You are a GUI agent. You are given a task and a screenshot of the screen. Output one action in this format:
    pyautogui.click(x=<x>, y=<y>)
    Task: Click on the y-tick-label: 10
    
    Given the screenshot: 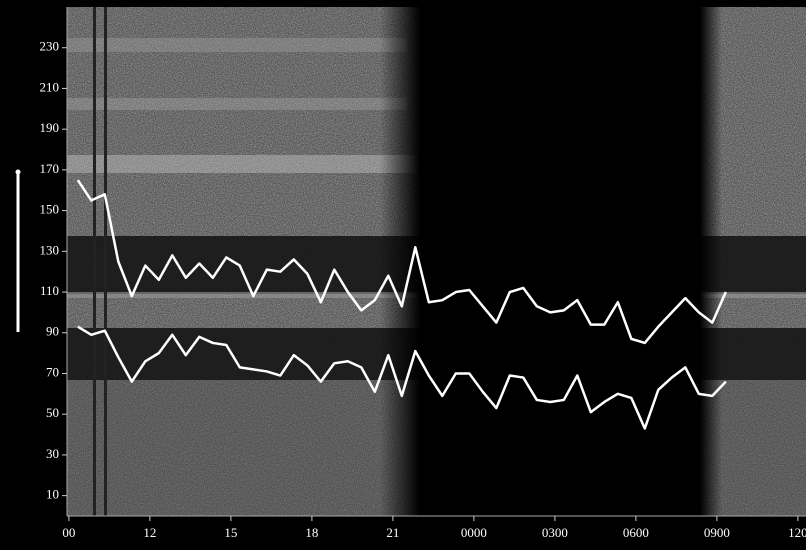 What is the action you would take?
    pyautogui.click(x=52, y=494)
    